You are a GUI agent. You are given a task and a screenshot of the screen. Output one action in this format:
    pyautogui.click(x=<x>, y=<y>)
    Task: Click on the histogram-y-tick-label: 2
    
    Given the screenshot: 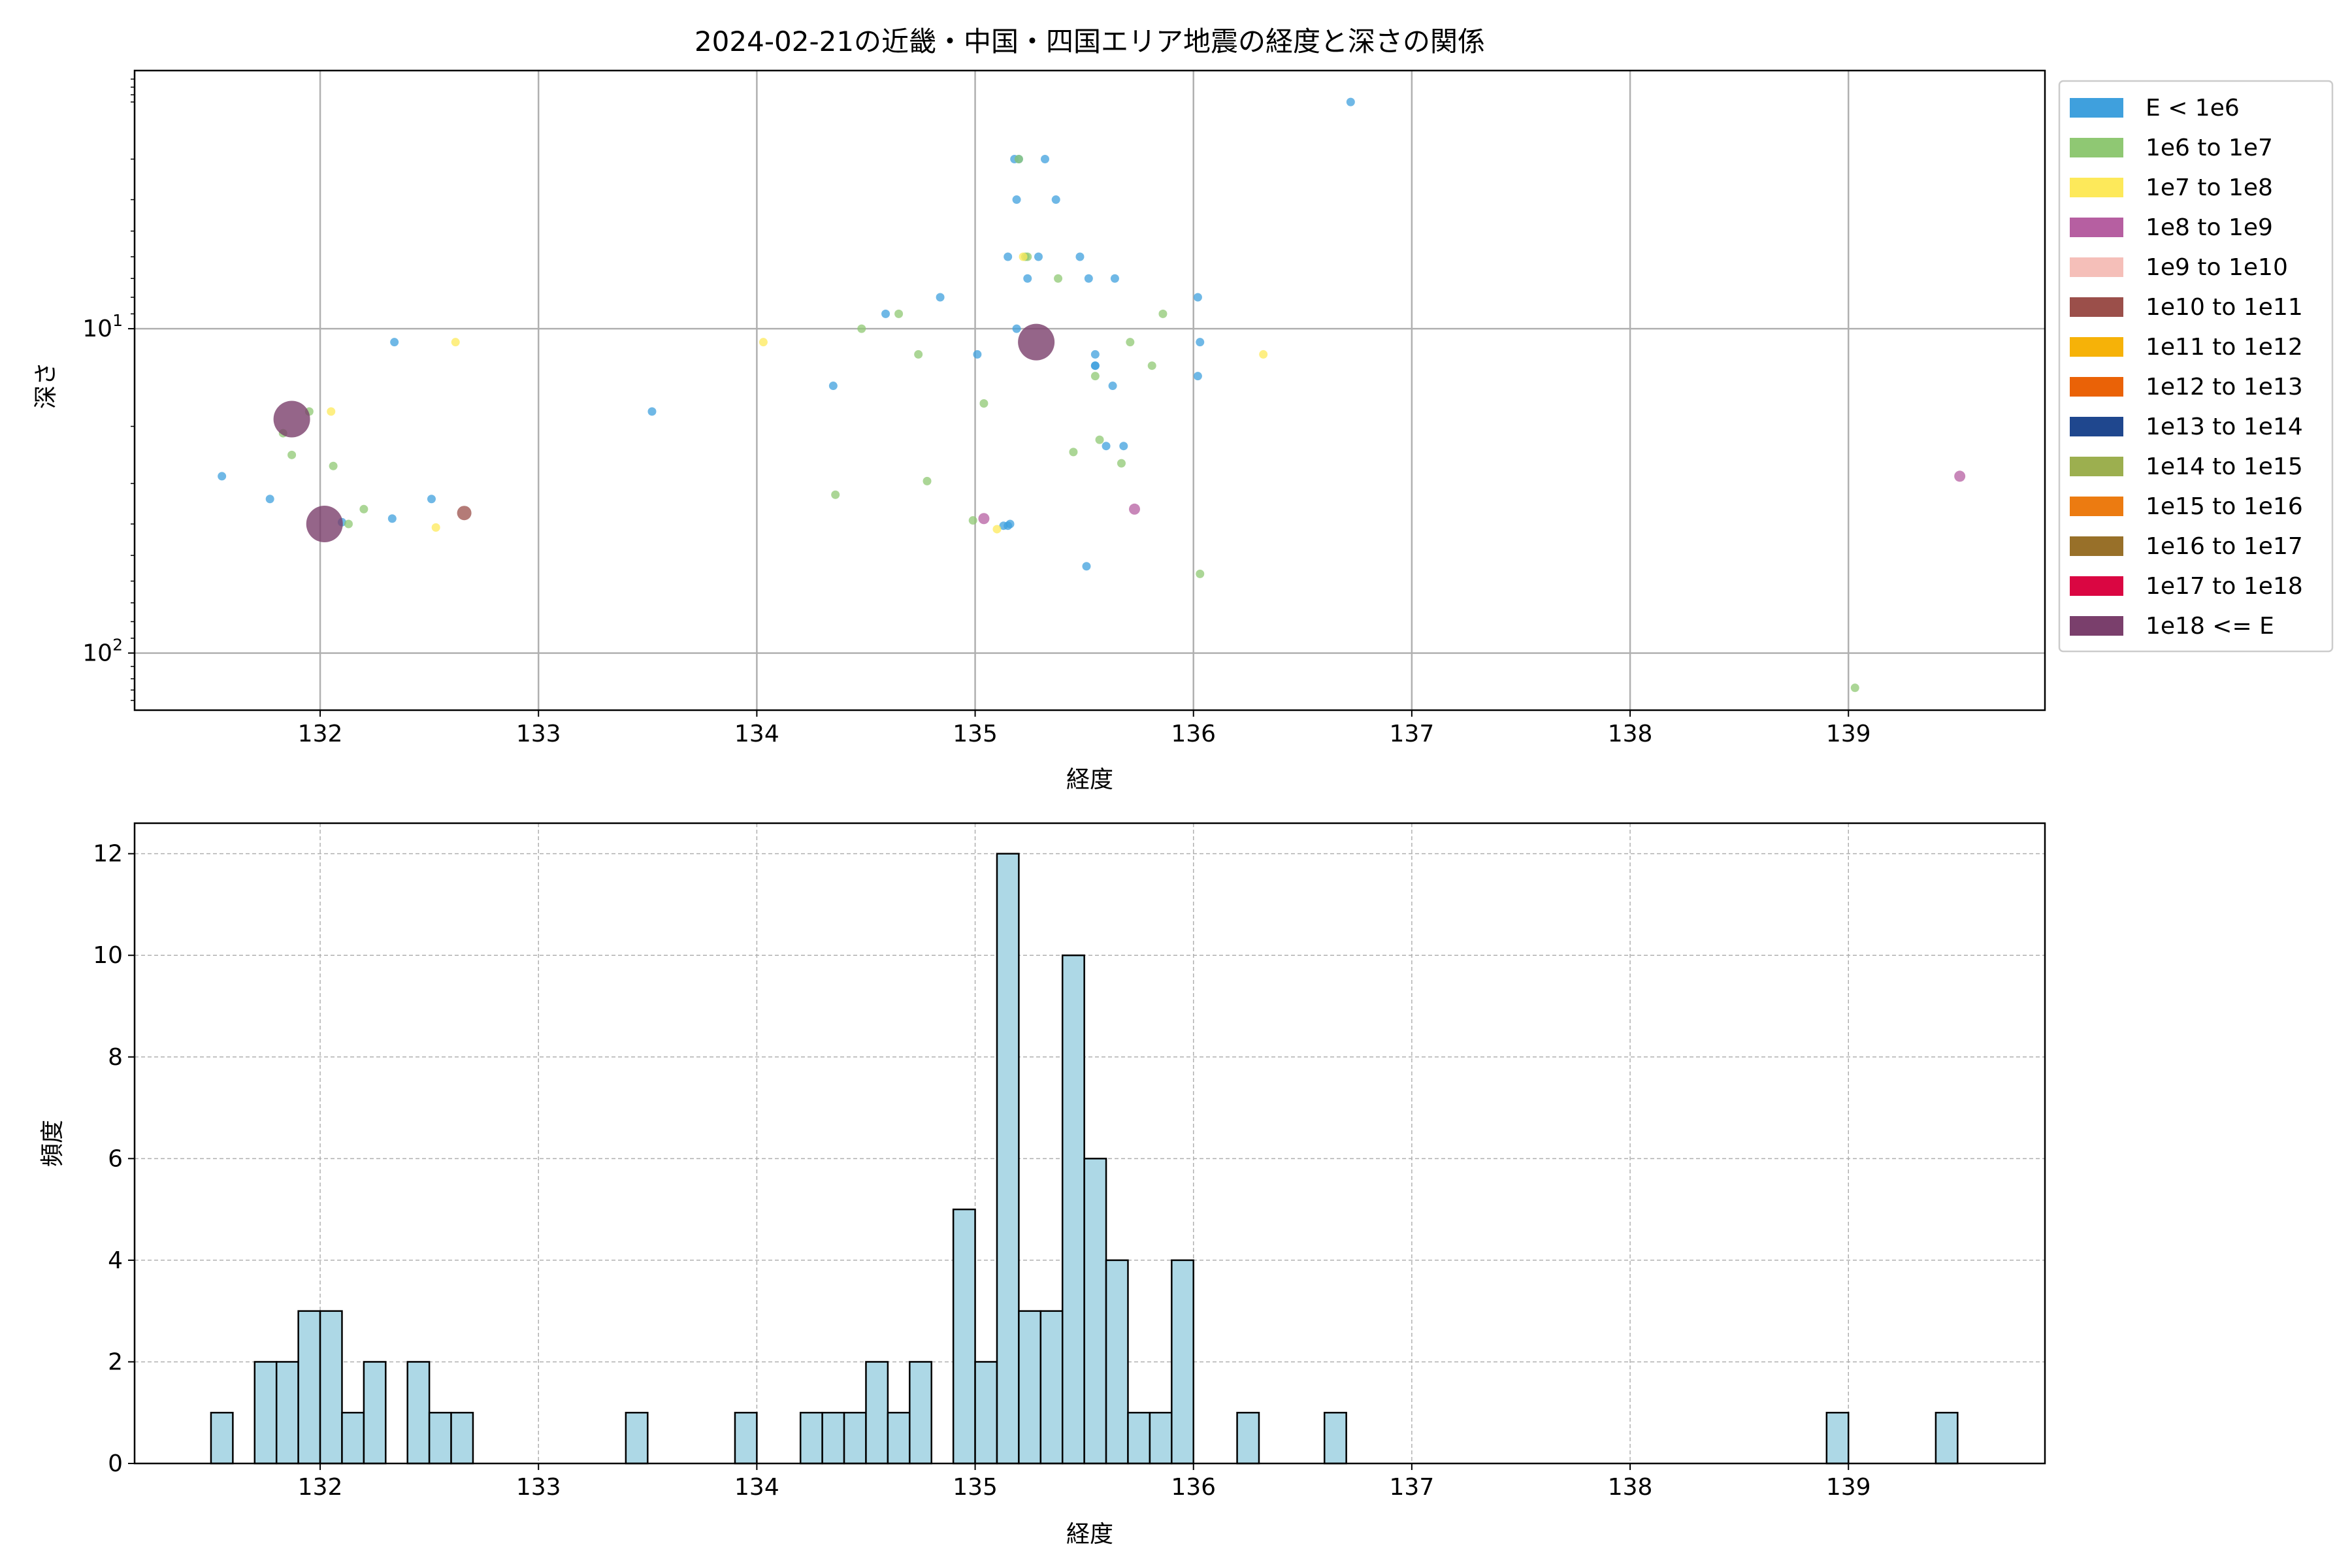 What is the action you would take?
    pyautogui.click(x=115, y=1361)
    